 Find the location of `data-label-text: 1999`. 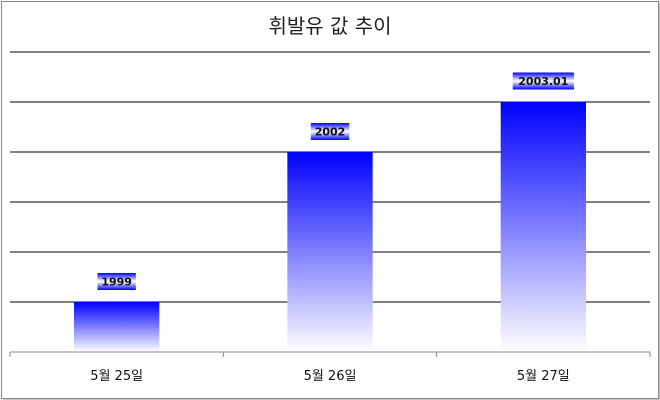

data-label-text: 1999 is located at coordinates (116, 282).